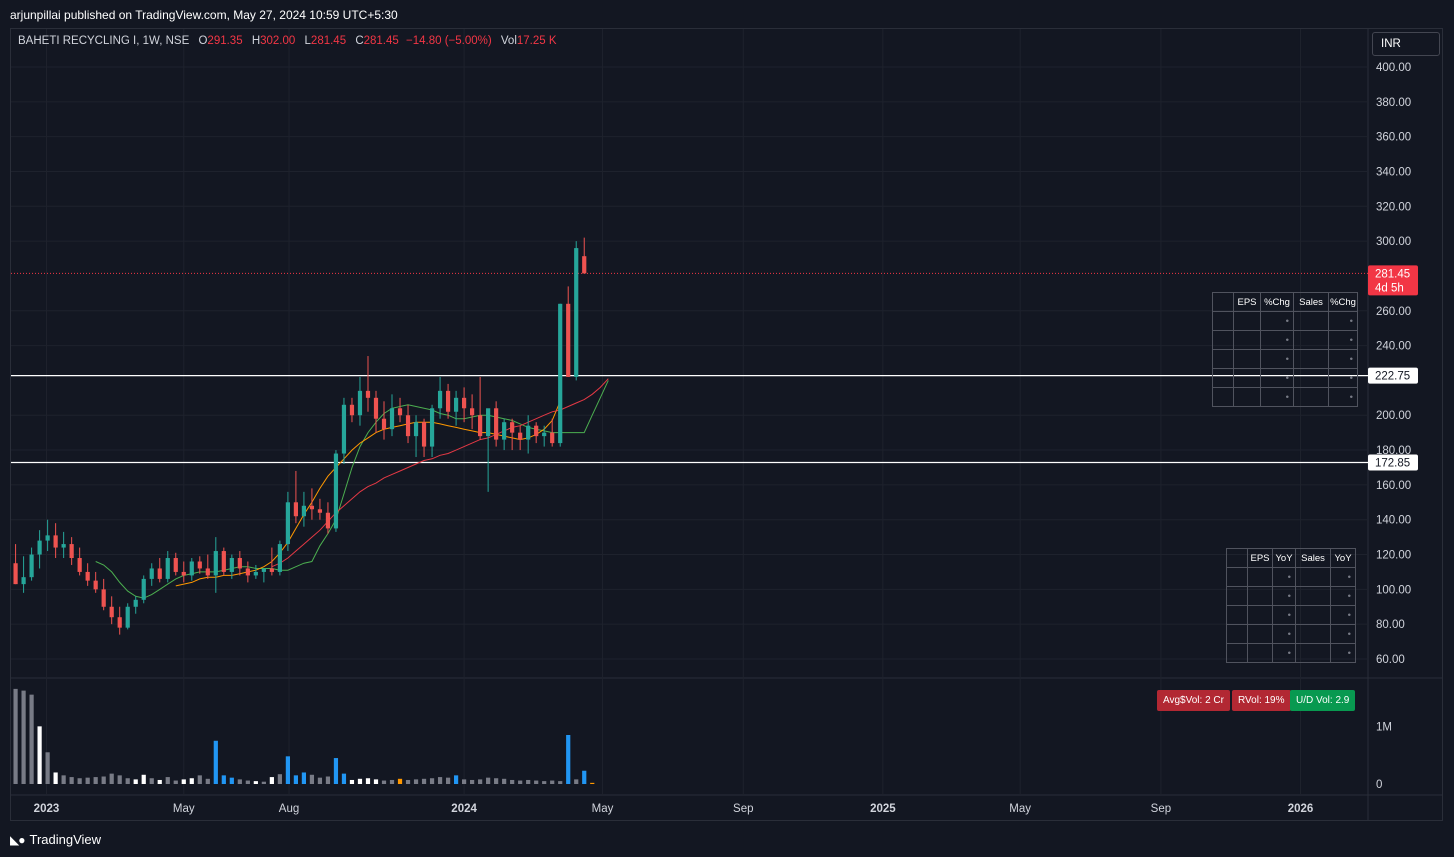  I want to click on last-price-tag-text: 4d 5h, so click(1389, 288).